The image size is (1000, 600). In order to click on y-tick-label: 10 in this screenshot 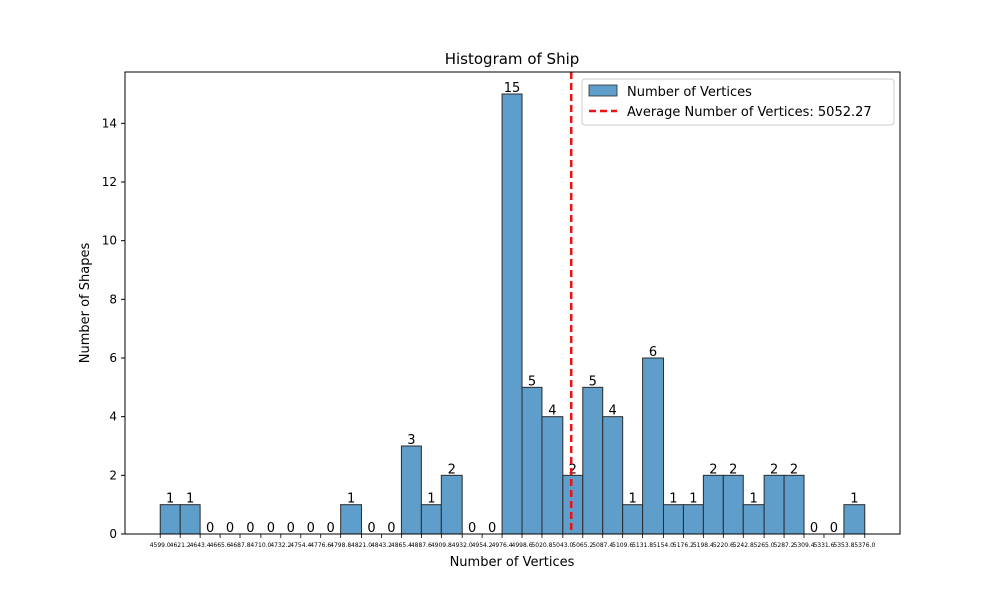, I will do `click(109, 241)`.